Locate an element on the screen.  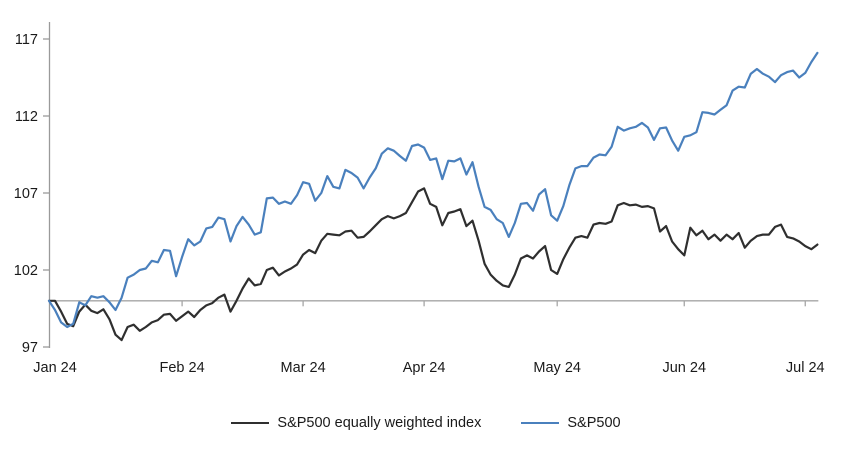
x-axis-label: Jan 24 is located at coordinates (55, 368).